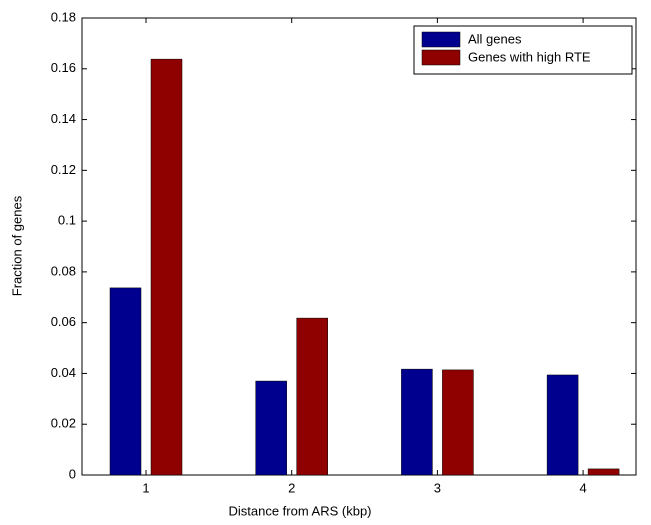 Image resolution: width=651 pixels, height=525 pixels. I want to click on y-tick-label: 0.18, so click(63, 16).